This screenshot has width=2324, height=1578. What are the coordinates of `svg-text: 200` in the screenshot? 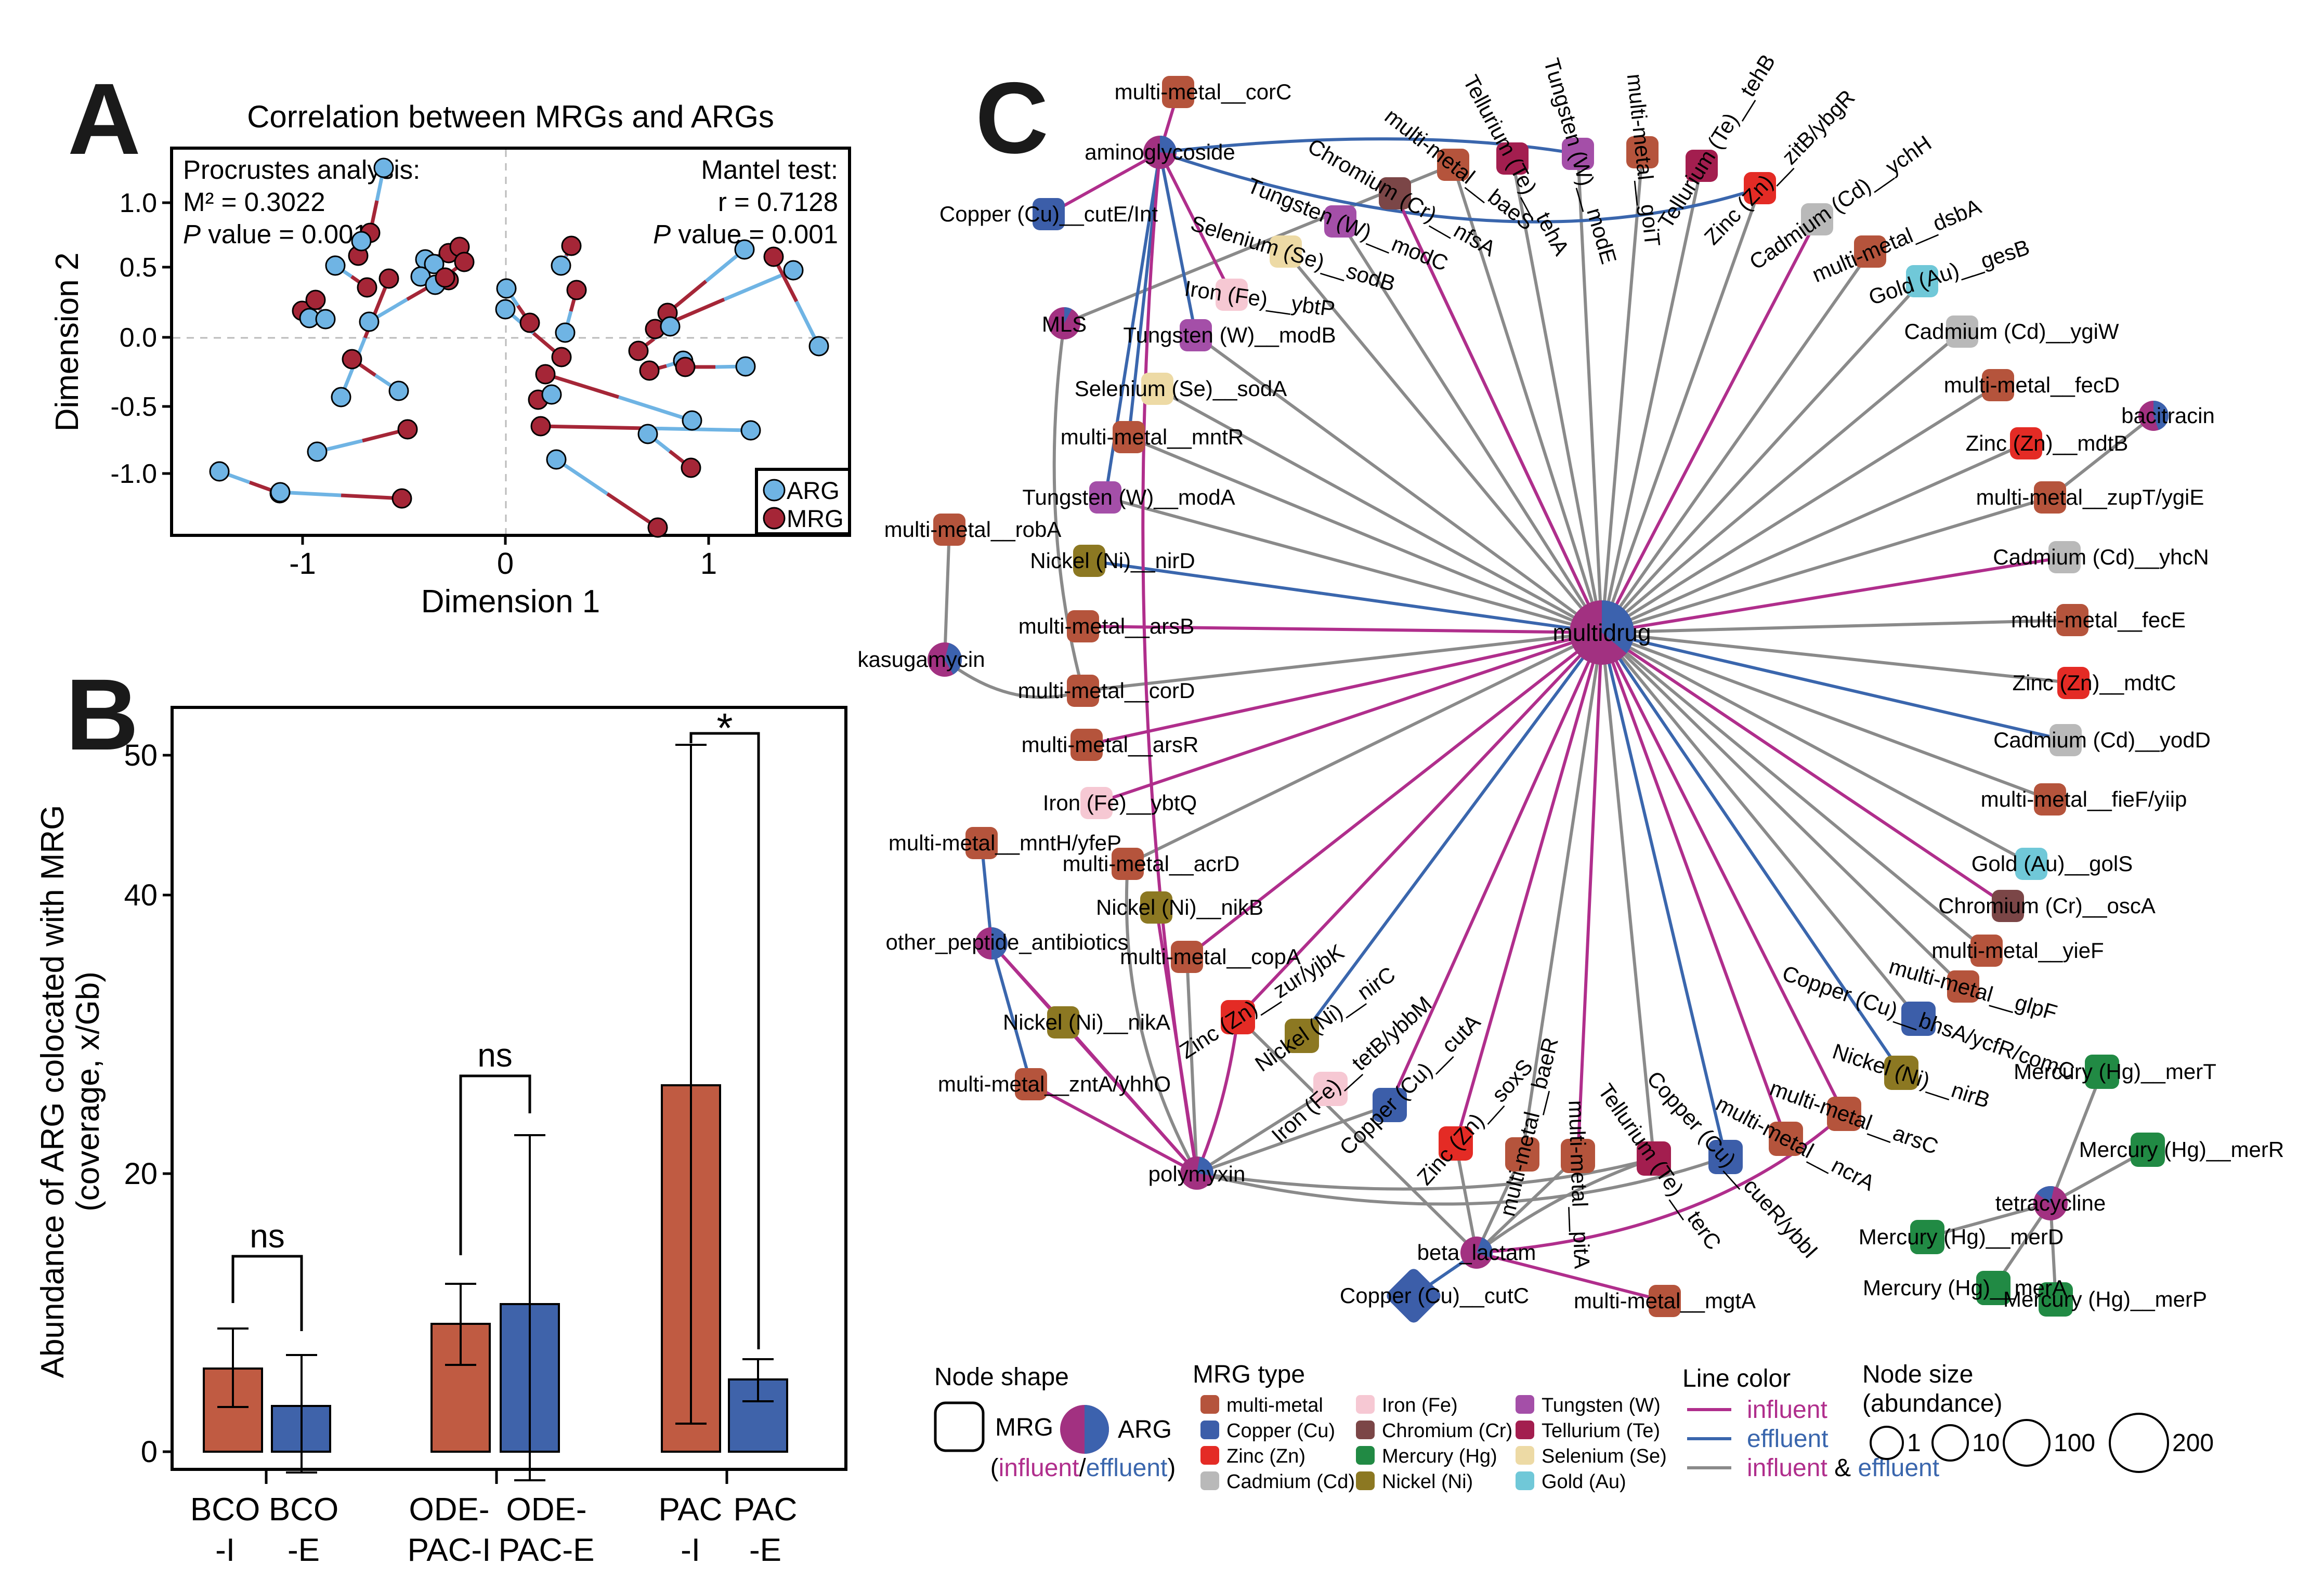 It's located at (2193, 1443).